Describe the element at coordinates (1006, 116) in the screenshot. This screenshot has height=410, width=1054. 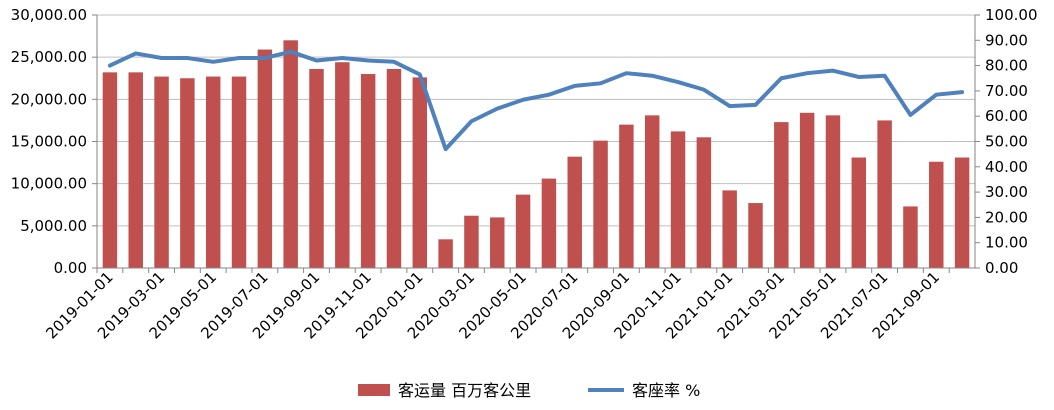
I see `right-tick-label: 60.00` at that location.